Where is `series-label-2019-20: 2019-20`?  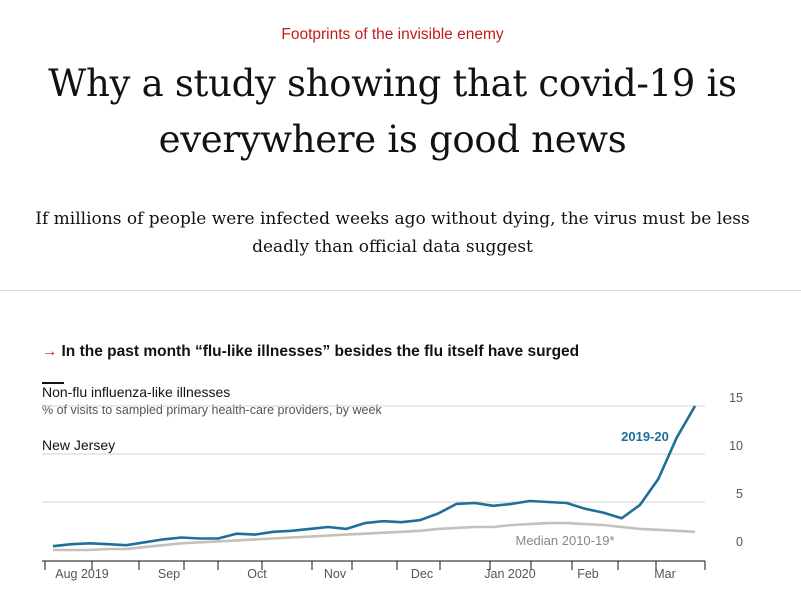
series-label-2019-20: 2019-20 is located at coordinates (645, 436).